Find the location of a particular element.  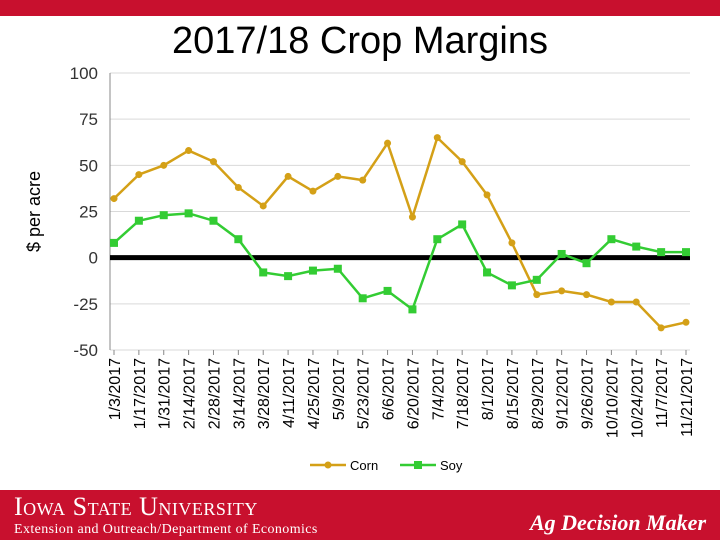

y-tick-label: 100 is located at coordinates (84, 73).